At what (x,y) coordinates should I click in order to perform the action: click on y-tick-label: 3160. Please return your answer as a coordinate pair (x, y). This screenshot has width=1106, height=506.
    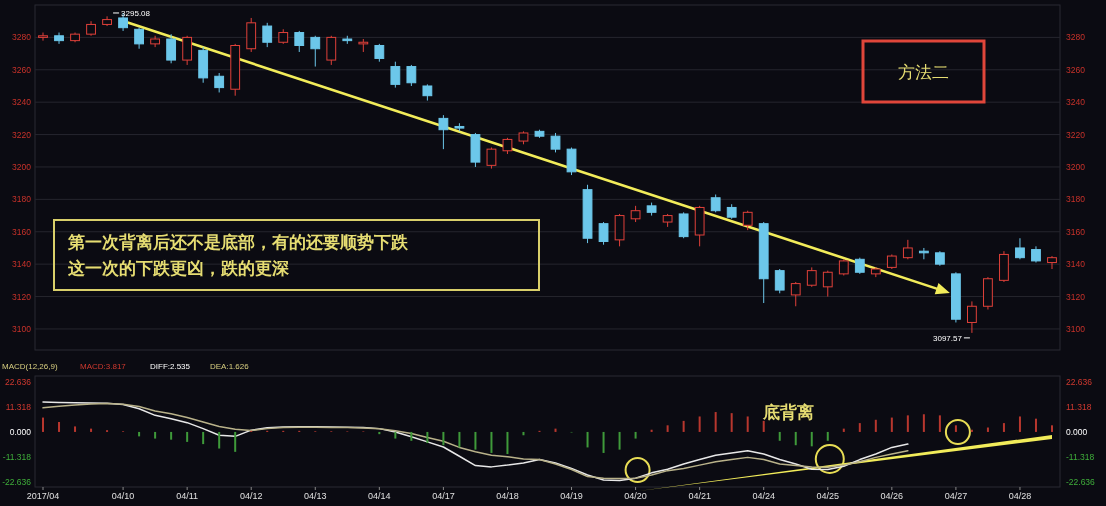
    Looking at the image, I should click on (22, 231).